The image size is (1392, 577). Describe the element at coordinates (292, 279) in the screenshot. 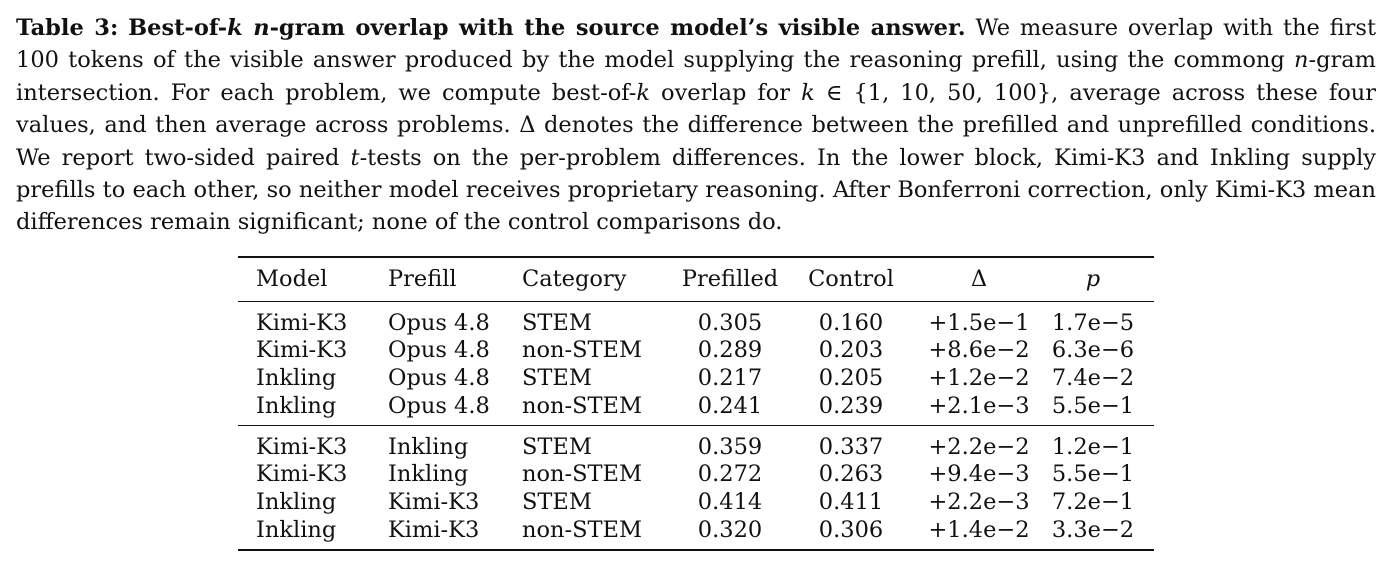

I see `header-model: Model` at that location.